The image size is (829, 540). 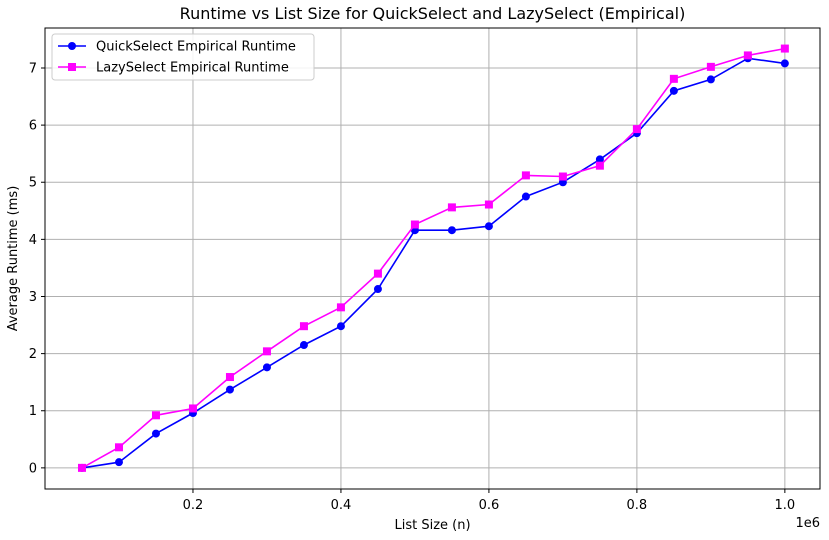 What do you see at coordinates (72, 67) in the screenshot?
I see `legend-square-marker` at bounding box center [72, 67].